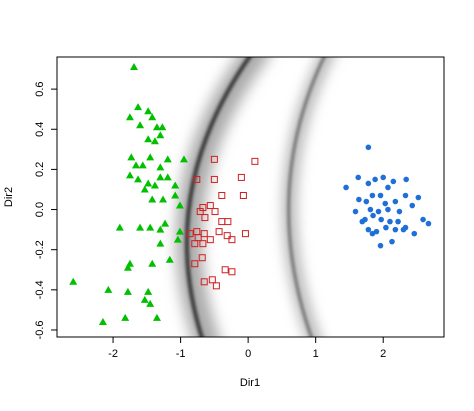  Describe the element at coordinates (40, 249) in the screenshot. I see `y-tick-label: -0.2` at that location.